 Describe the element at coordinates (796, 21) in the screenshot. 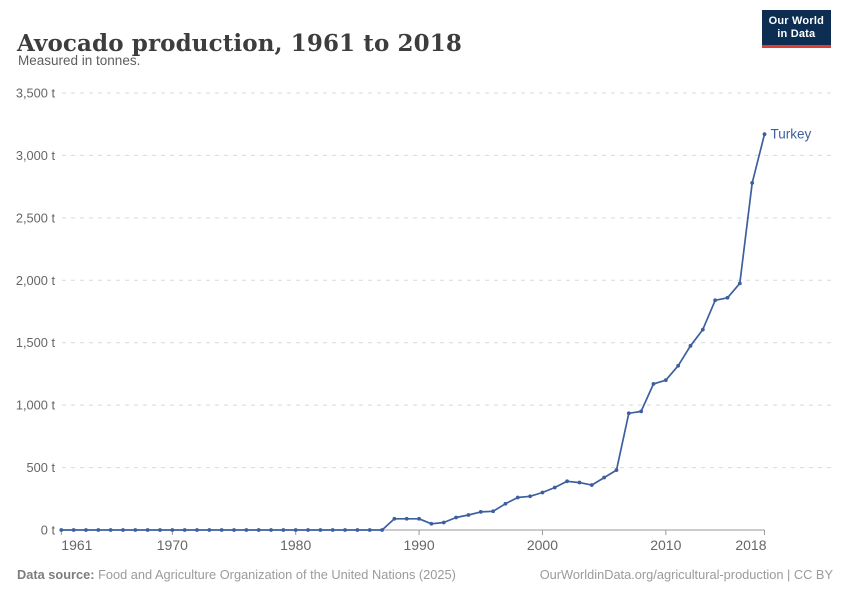

I see `owid-logo-line1: Our World` at that location.